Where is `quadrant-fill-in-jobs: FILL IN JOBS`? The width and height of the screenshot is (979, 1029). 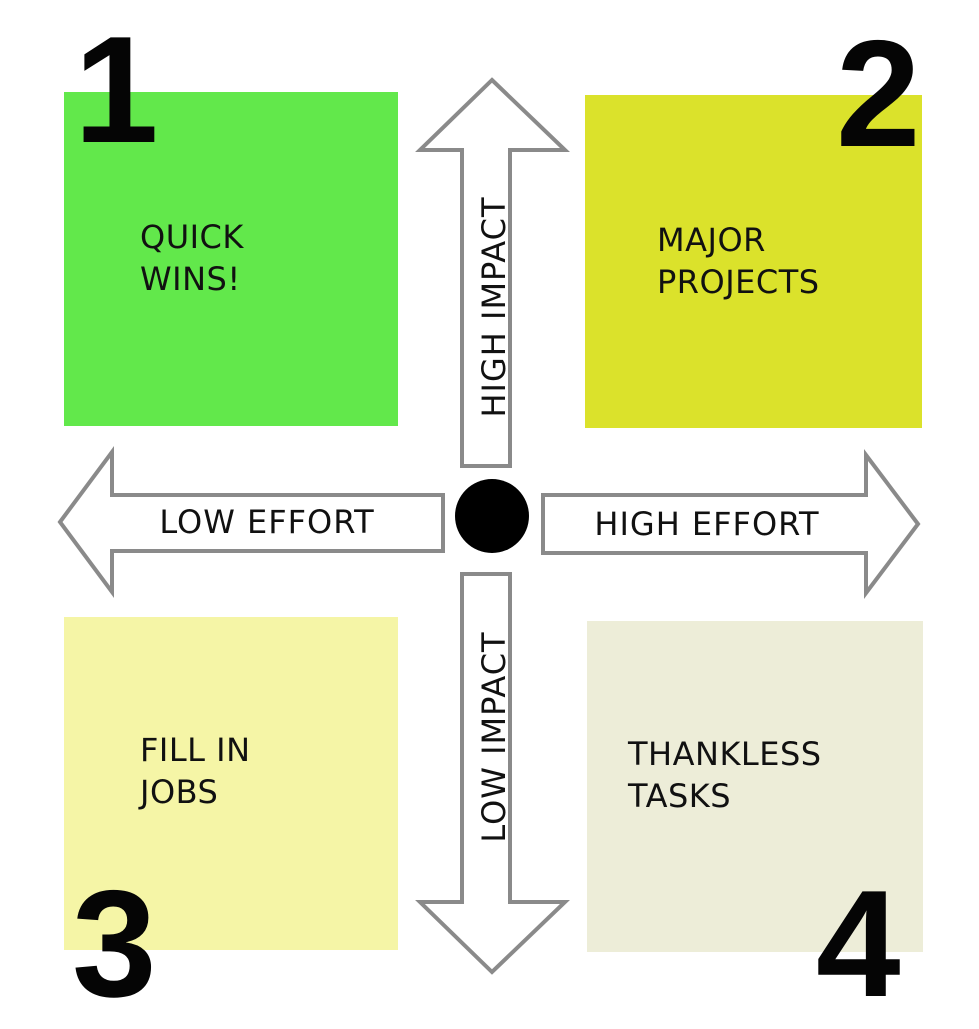
quadrant-fill-in-jobs: FILL IN JOBS is located at coordinates (231, 783).